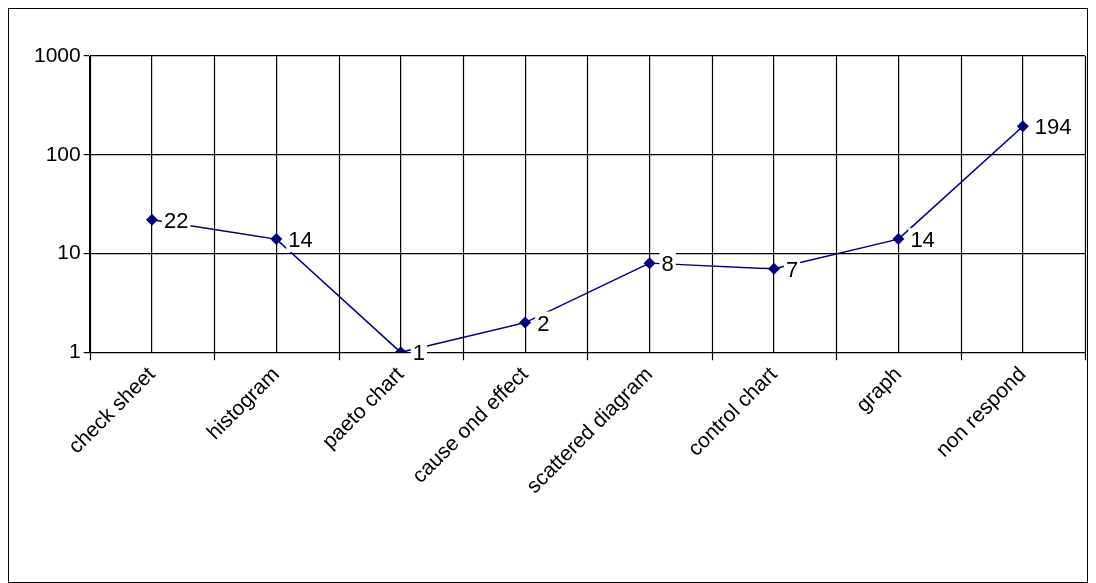 This screenshot has height=583, width=1096. Describe the element at coordinates (75, 351) in the screenshot. I see `y-tick-label: 1` at that location.